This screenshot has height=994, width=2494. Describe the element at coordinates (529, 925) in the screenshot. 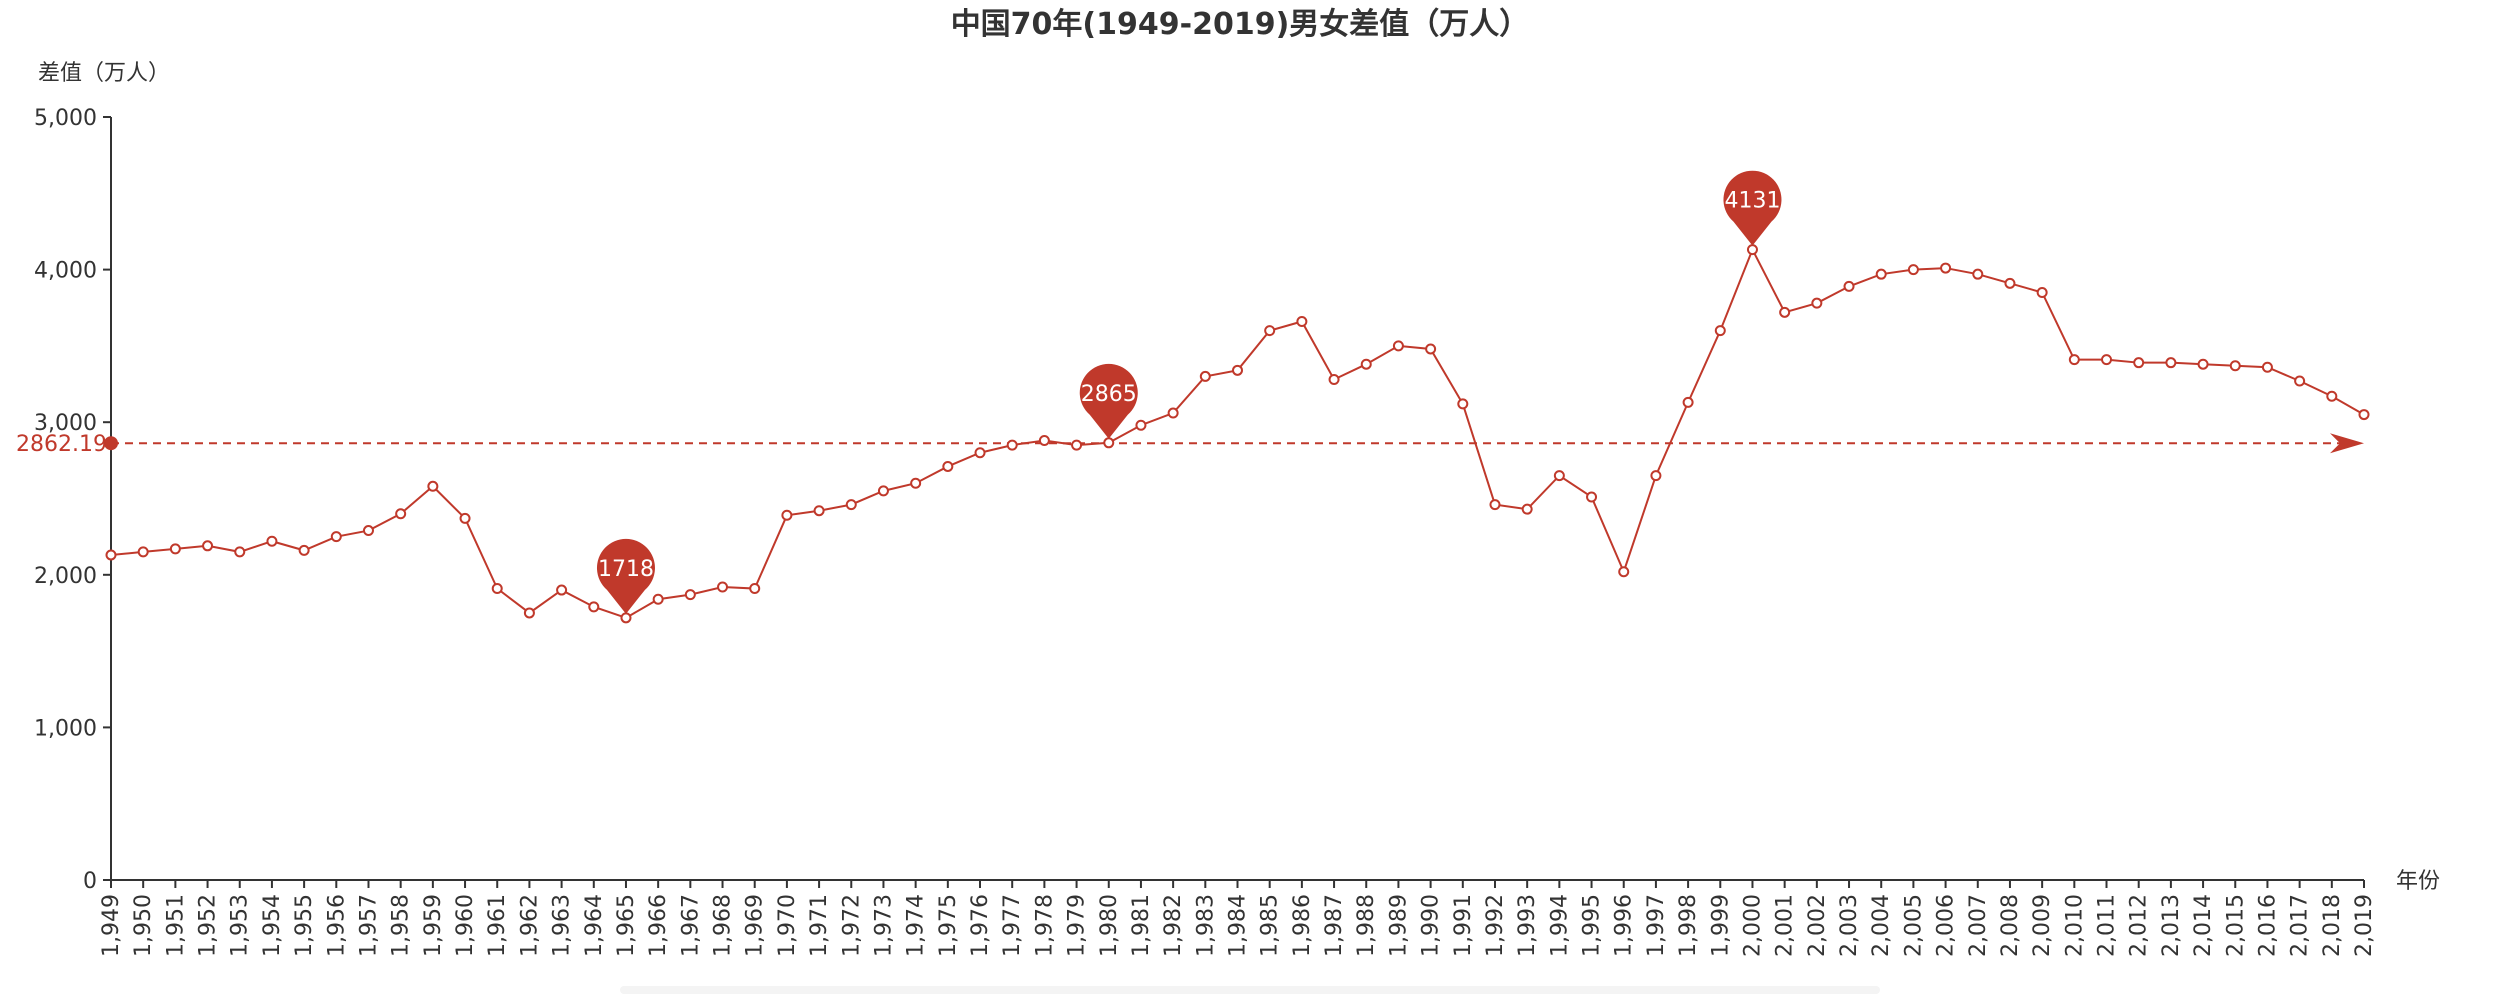

I see `x-tick-label: 1,962` at that location.